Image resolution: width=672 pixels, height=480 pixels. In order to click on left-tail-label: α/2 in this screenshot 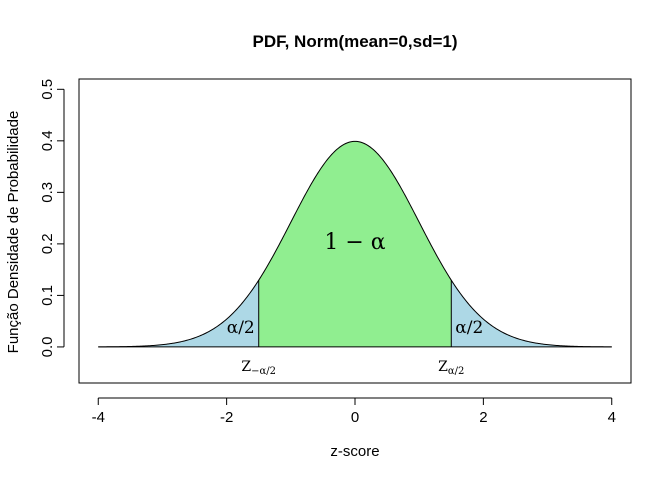, I will do `click(241, 328)`.